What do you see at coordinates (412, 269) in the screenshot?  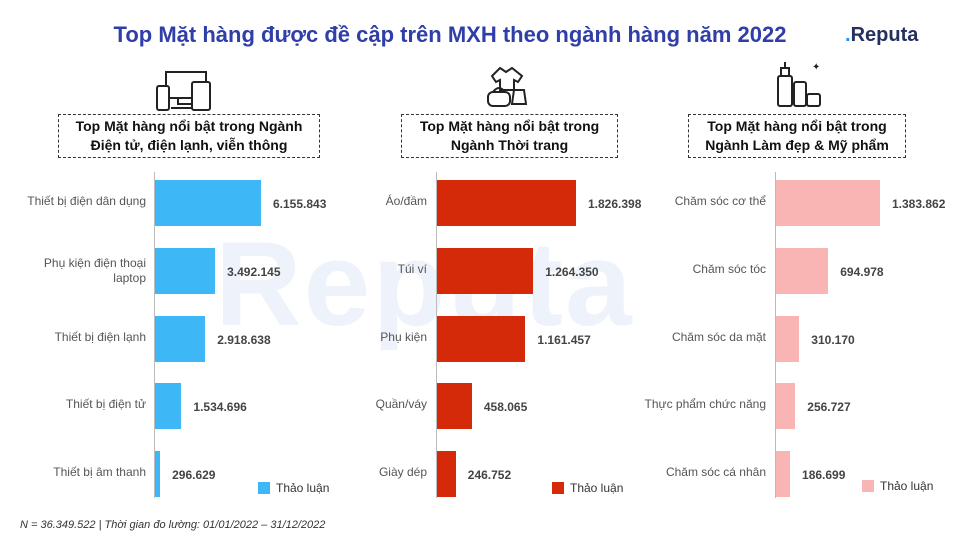 I see `category-label: Túi ví` at bounding box center [412, 269].